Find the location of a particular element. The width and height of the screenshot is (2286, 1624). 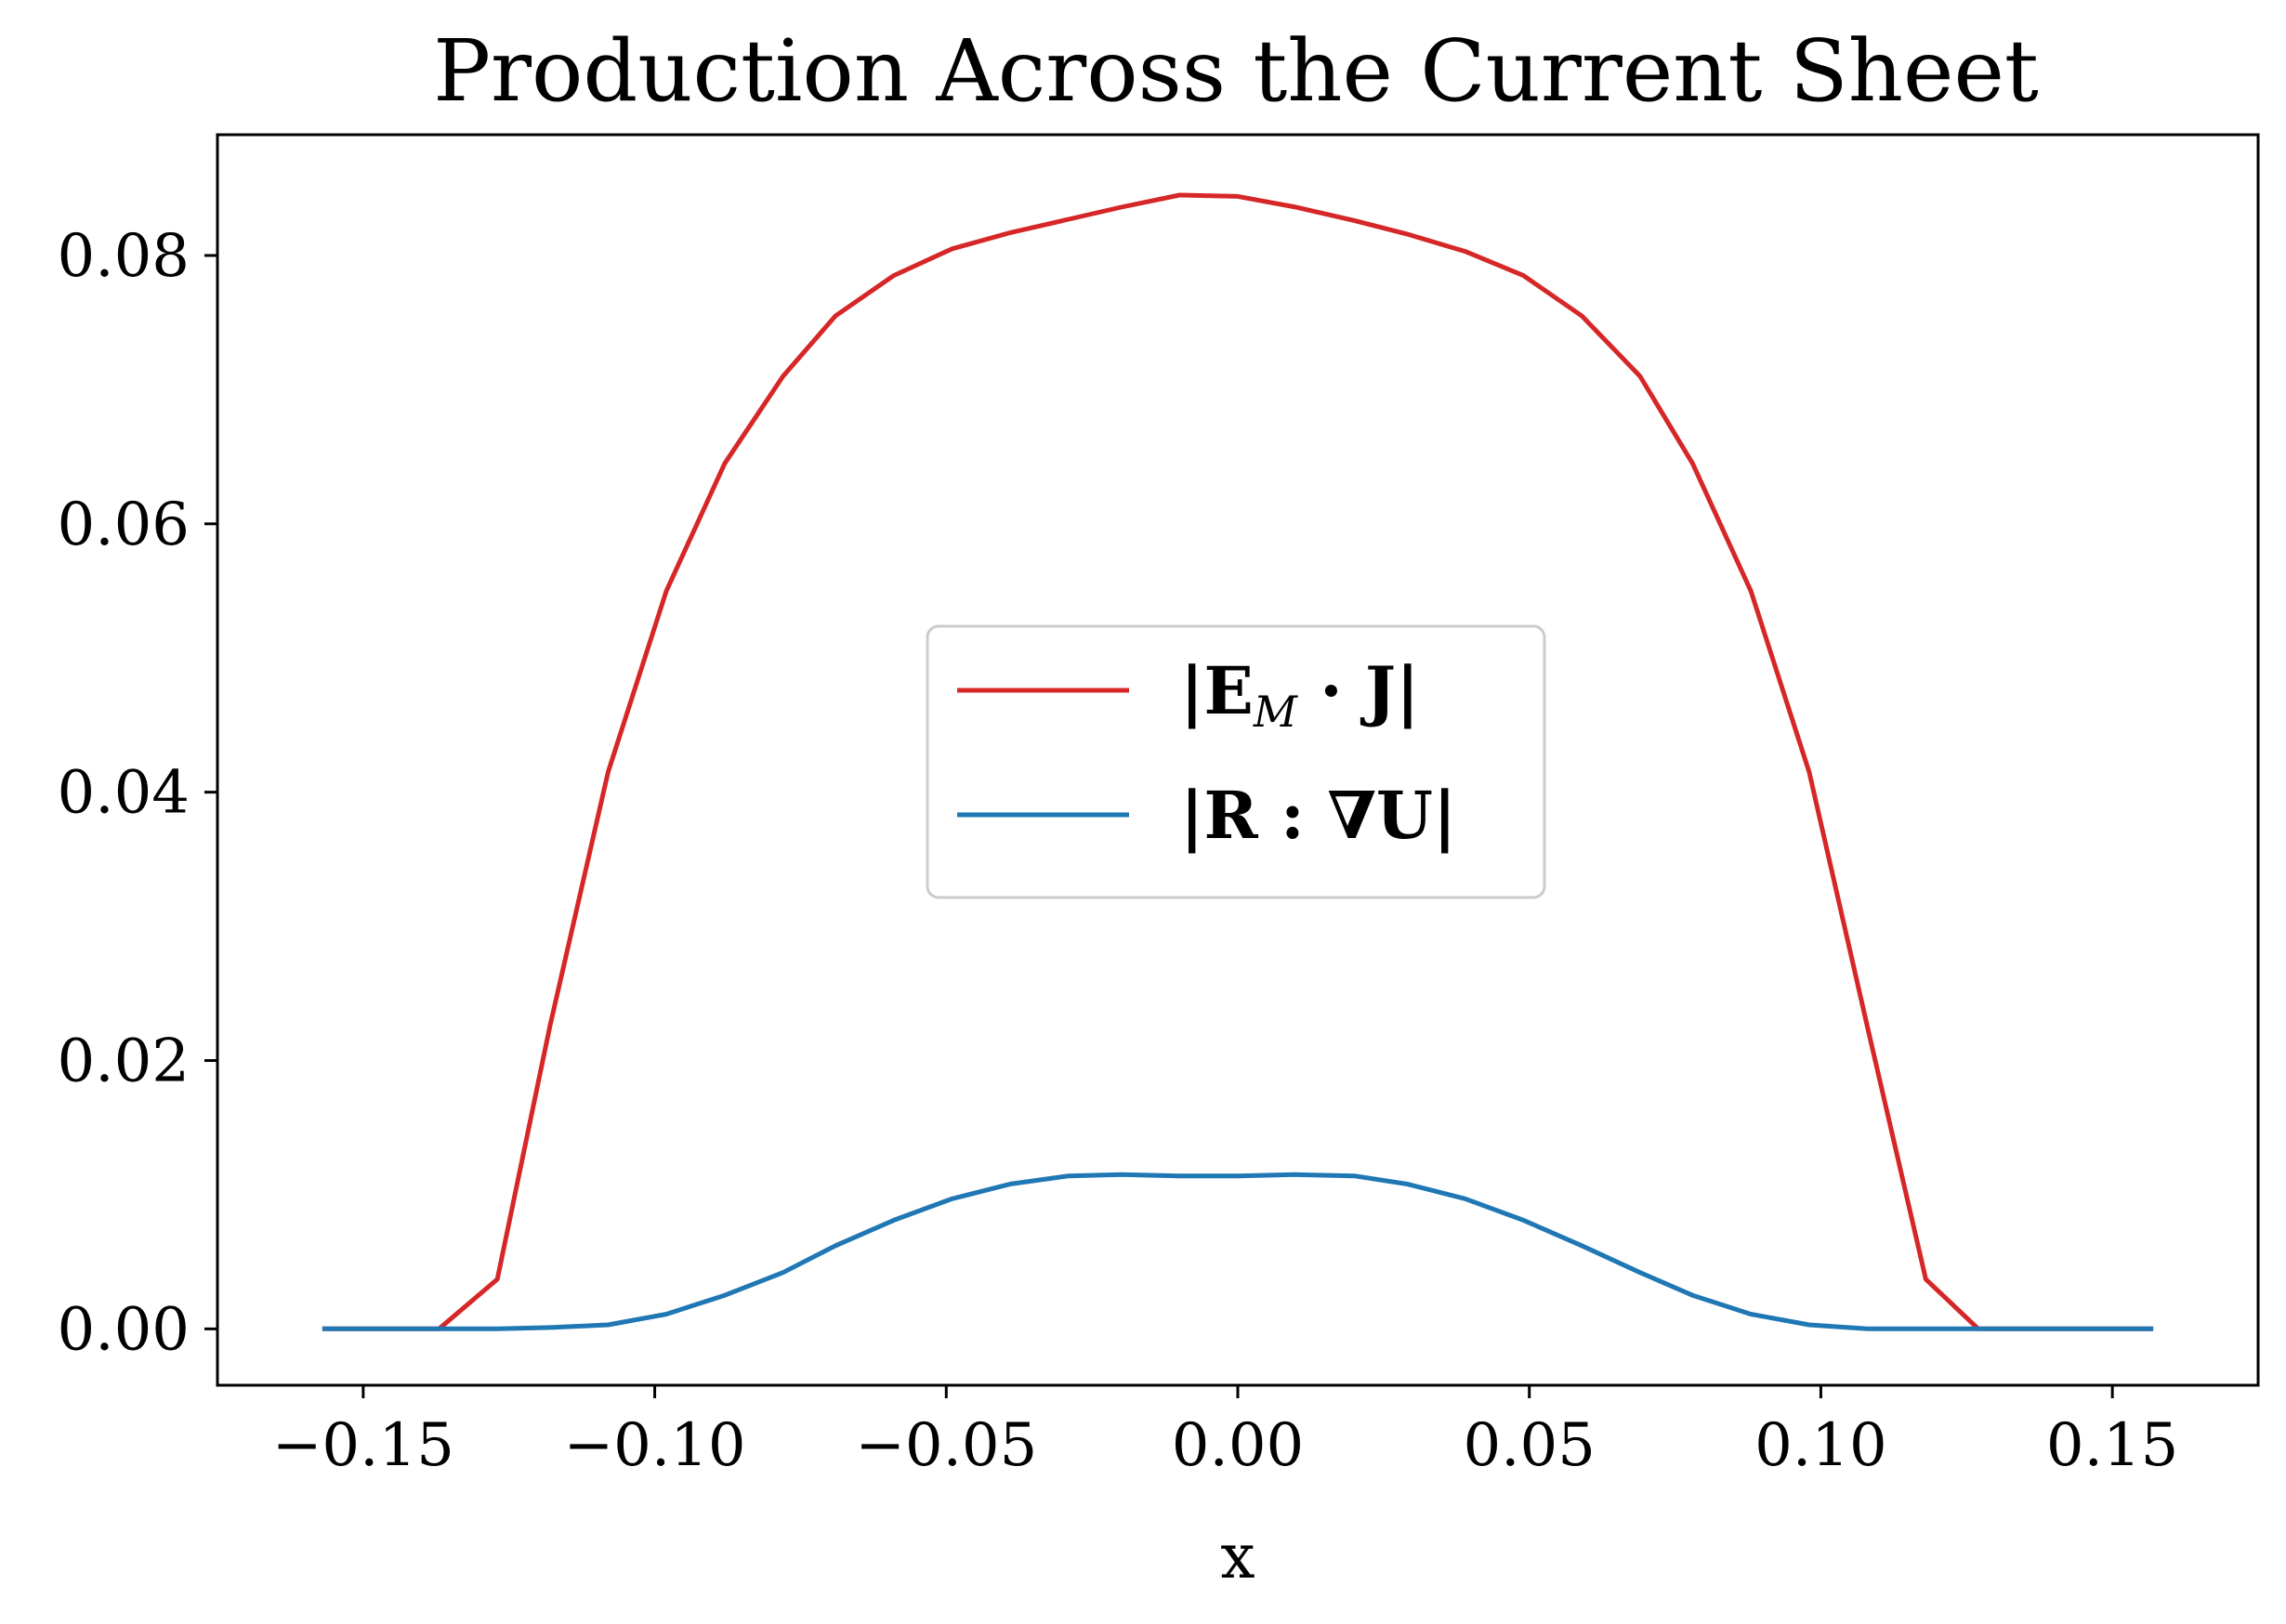

legend-label-blue: |R : ∇U| is located at coordinates (1318, 815).